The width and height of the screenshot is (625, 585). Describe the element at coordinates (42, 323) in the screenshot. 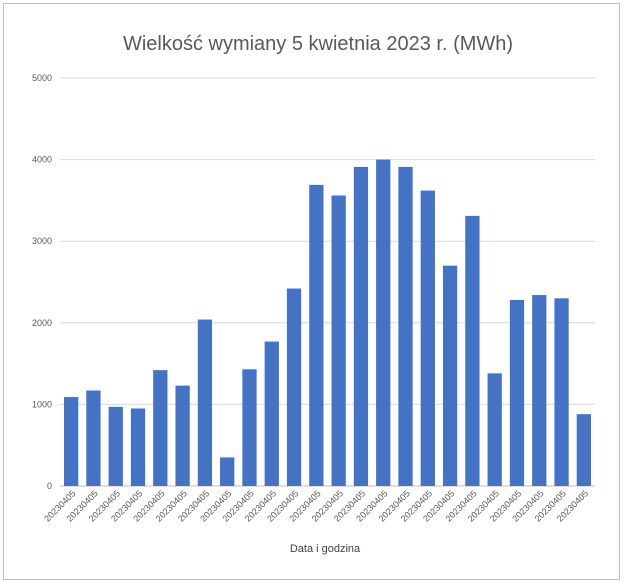

I see `y-tick-label: 2000` at that location.